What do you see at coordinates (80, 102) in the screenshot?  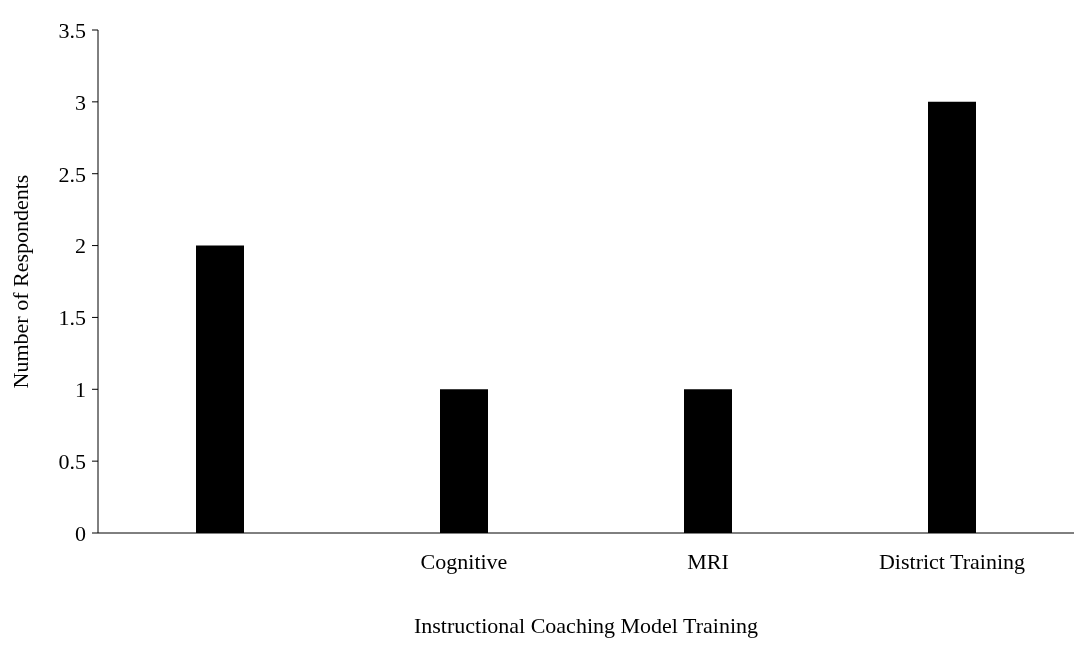 I see `y-tick-label: 3` at bounding box center [80, 102].